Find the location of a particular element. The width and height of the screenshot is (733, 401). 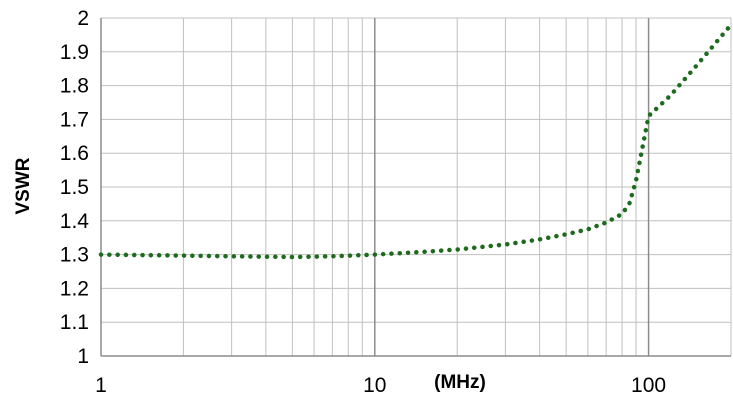

y-tick-label: 2 is located at coordinates (83, 18).